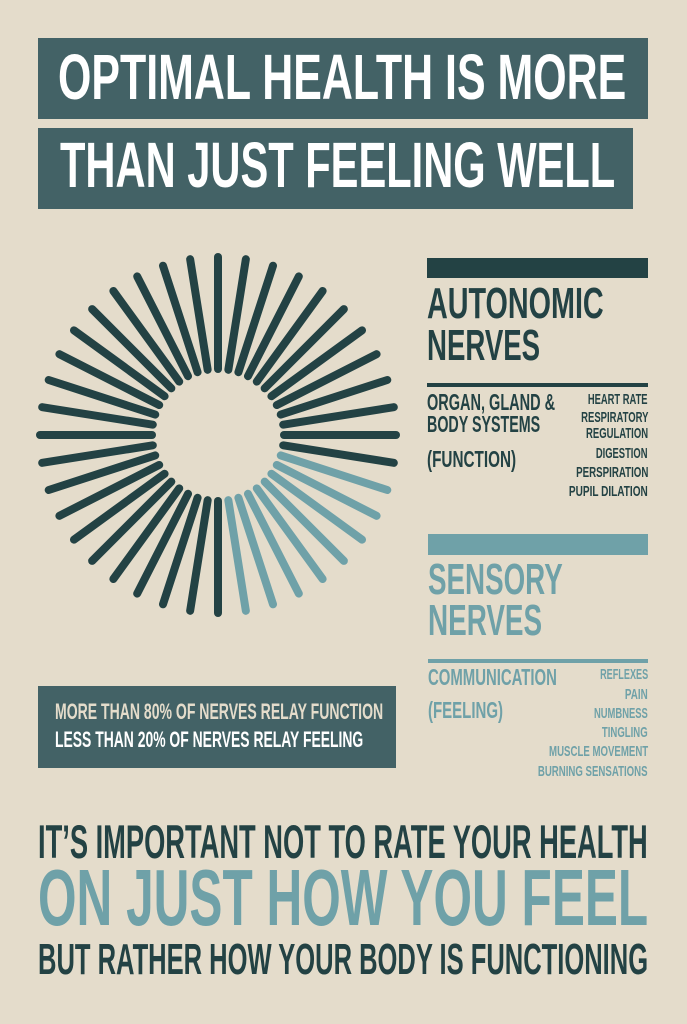  Describe the element at coordinates (593, 771) in the screenshot. I see `sensory-item: BURNING SENSATIONS` at that location.